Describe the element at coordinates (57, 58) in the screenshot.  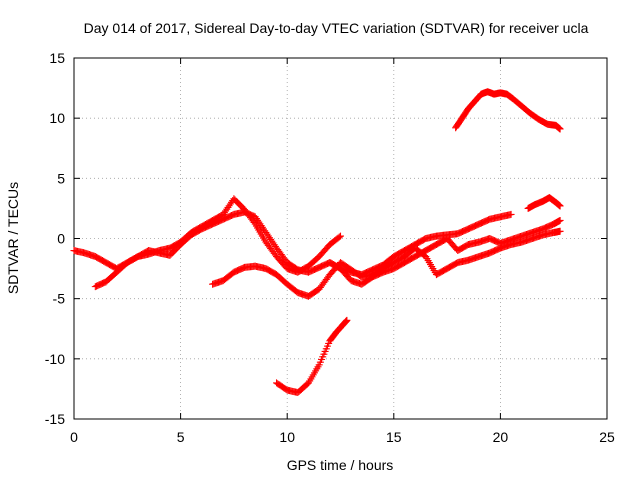
I see `y-tick-label: 15` at that location.